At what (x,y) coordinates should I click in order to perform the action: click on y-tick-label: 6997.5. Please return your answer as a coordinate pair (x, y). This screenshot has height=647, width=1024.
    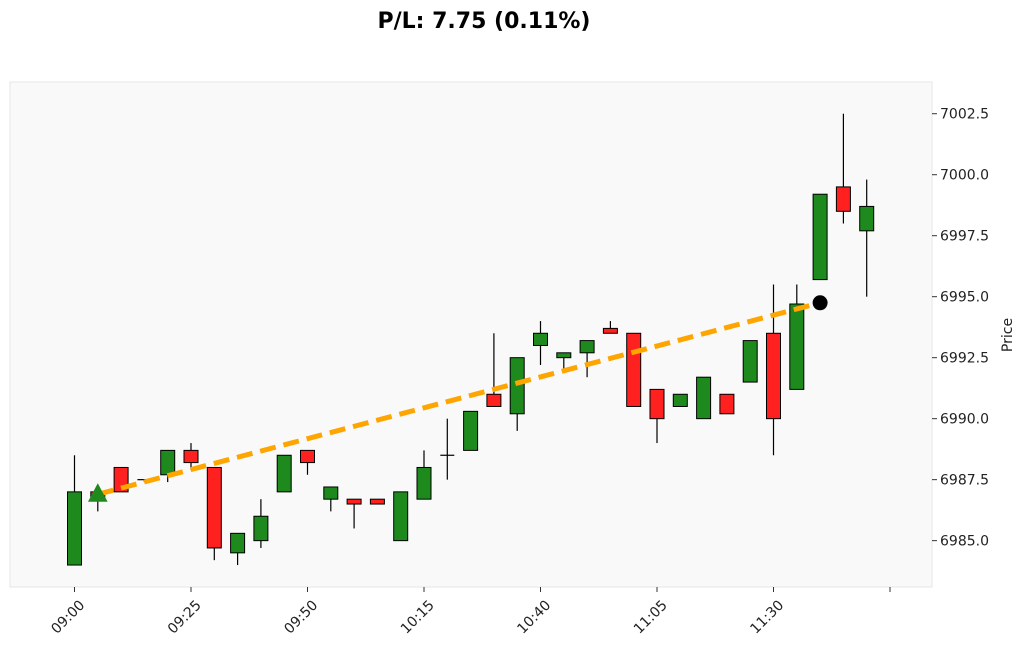
    Looking at the image, I should click on (964, 237).